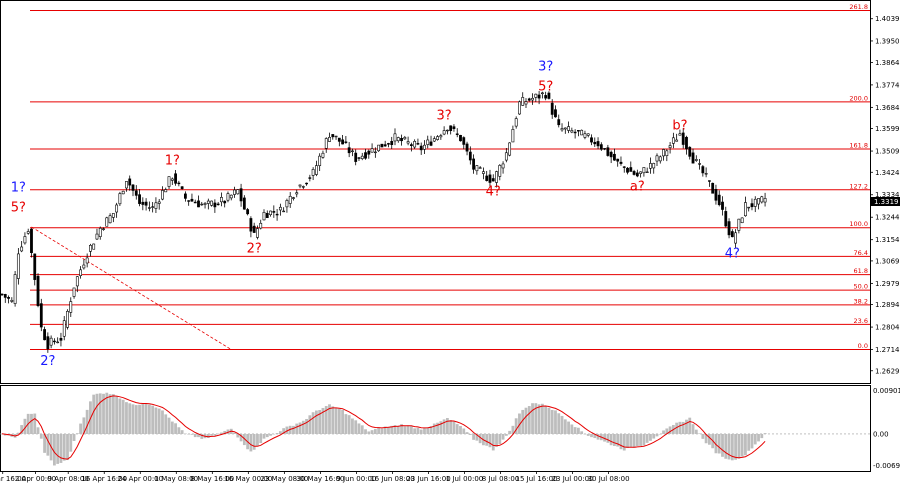  Describe the element at coordinates (886, 428) in the screenshot. I see `oscillator-axis: 0.00901 0.00 -0.00692` at that location.